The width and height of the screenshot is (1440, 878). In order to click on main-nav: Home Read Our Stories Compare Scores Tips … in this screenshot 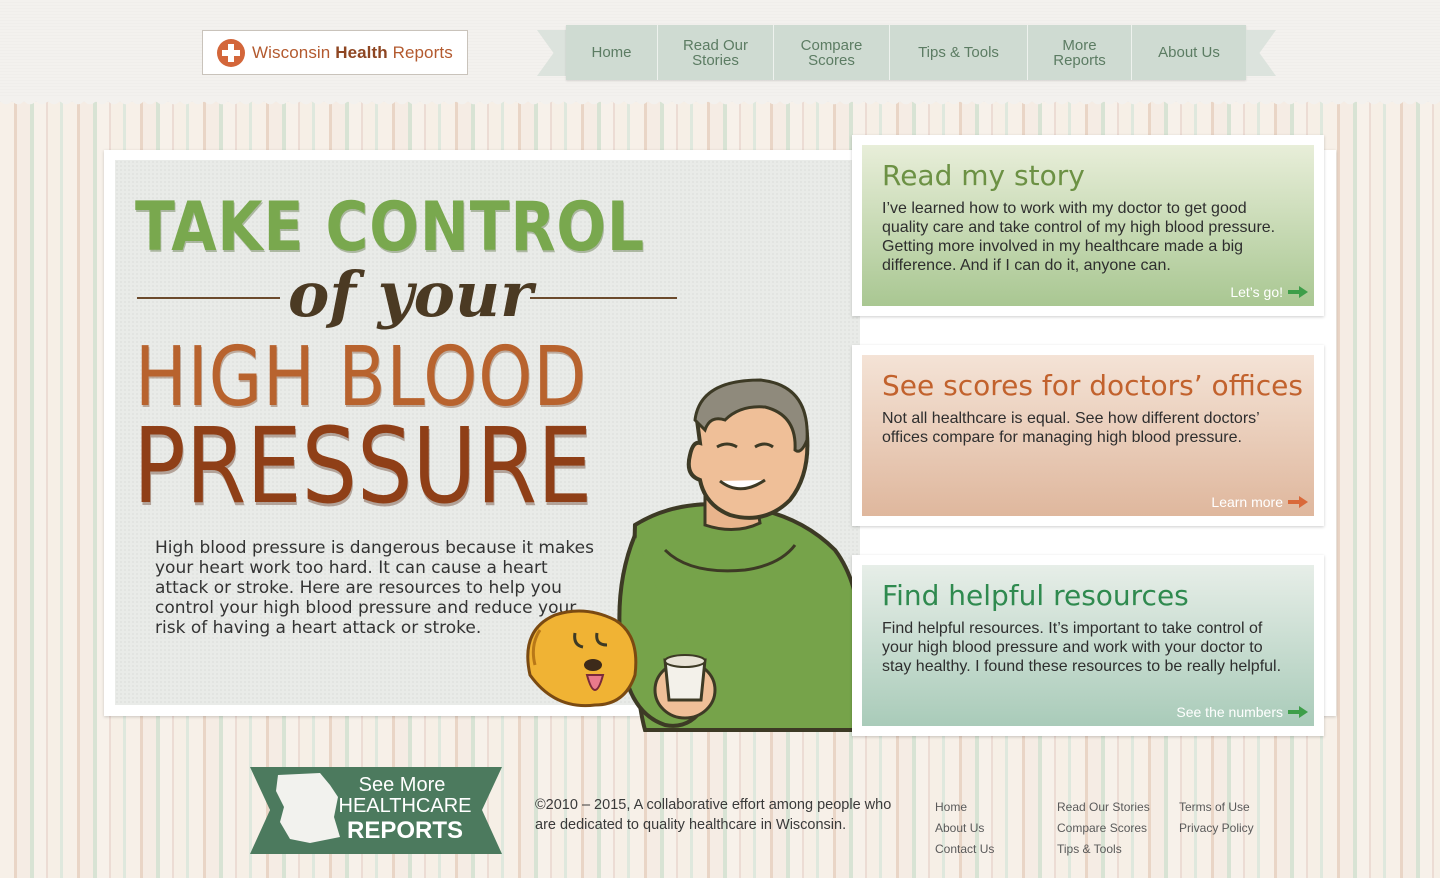, I will do `click(906, 52)`.